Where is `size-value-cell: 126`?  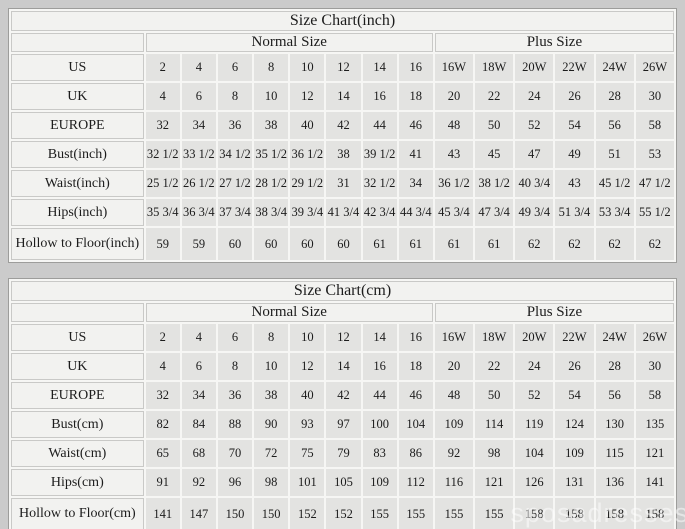 size-value-cell: 126 is located at coordinates (534, 482).